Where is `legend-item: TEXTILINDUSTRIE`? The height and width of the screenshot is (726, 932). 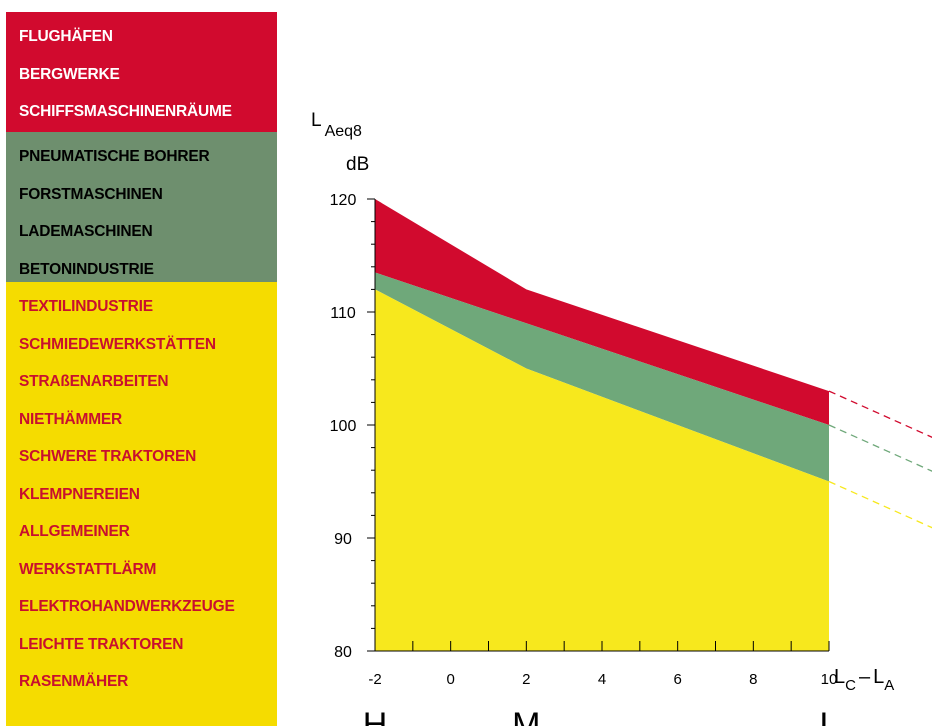 legend-item: TEXTILINDUSTRIE is located at coordinates (86, 306).